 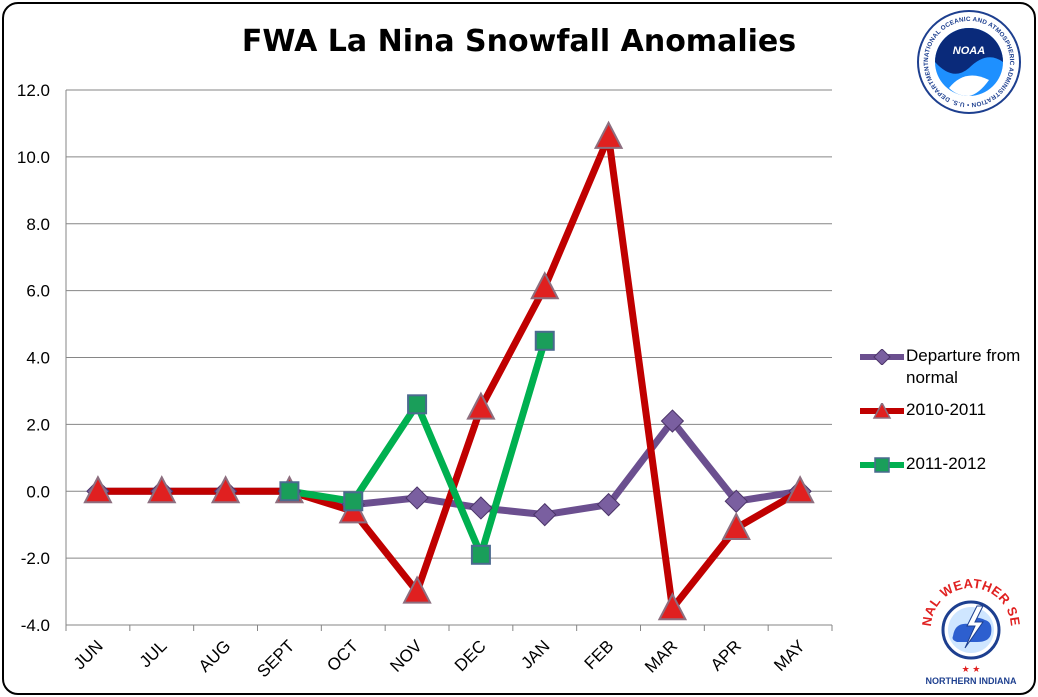 What do you see at coordinates (35, 625) in the screenshot?
I see `y-tick-label: -4.0` at bounding box center [35, 625].